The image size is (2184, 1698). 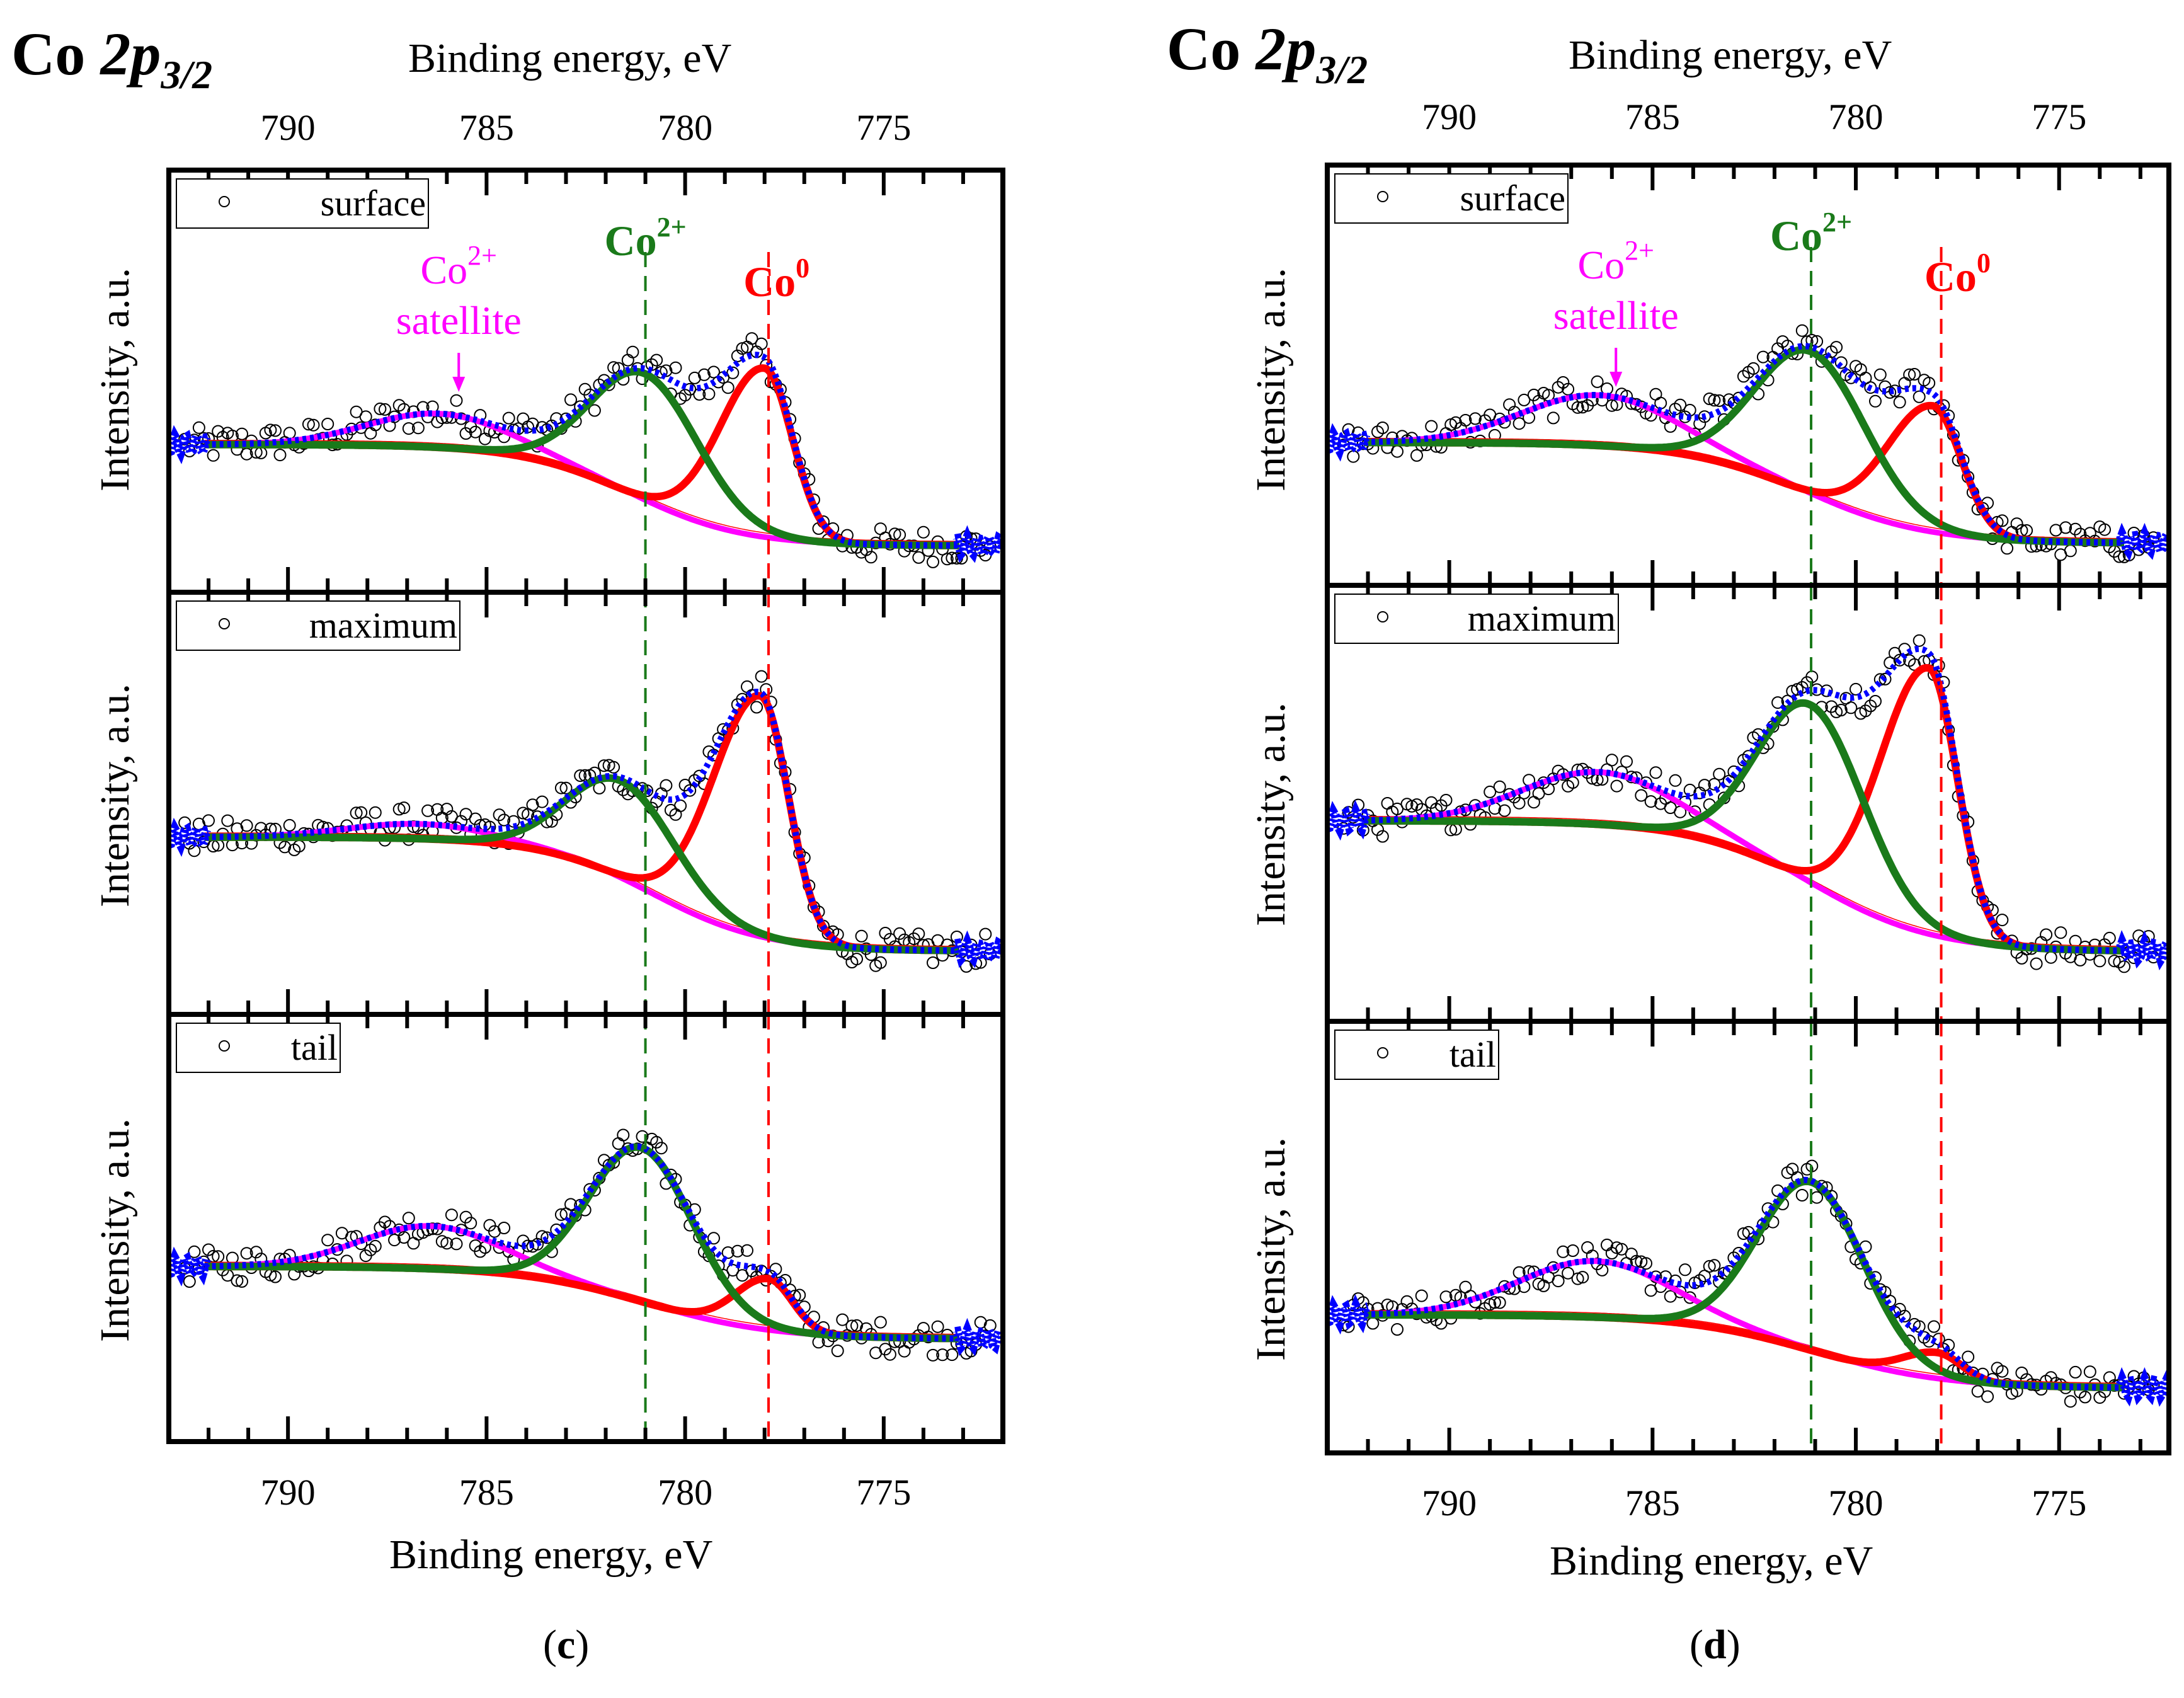 I want to click on annotation-superscript: 2+, so click(x=1837, y=223).